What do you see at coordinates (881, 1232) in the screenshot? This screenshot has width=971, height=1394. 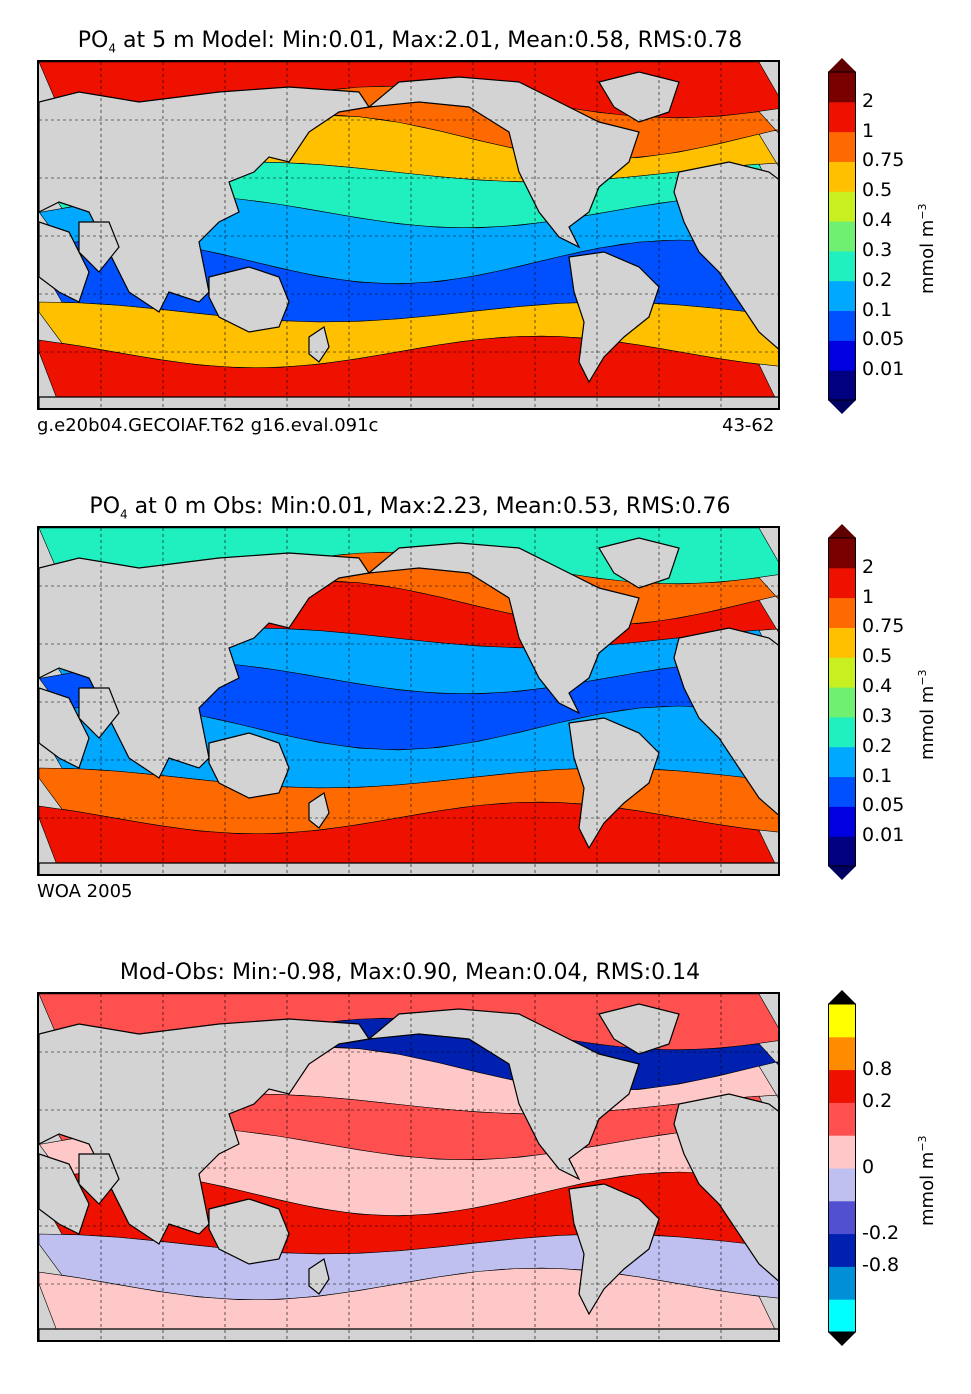 I see `colorbar-tick-label: -0.2` at bounding box center [881, 1232].